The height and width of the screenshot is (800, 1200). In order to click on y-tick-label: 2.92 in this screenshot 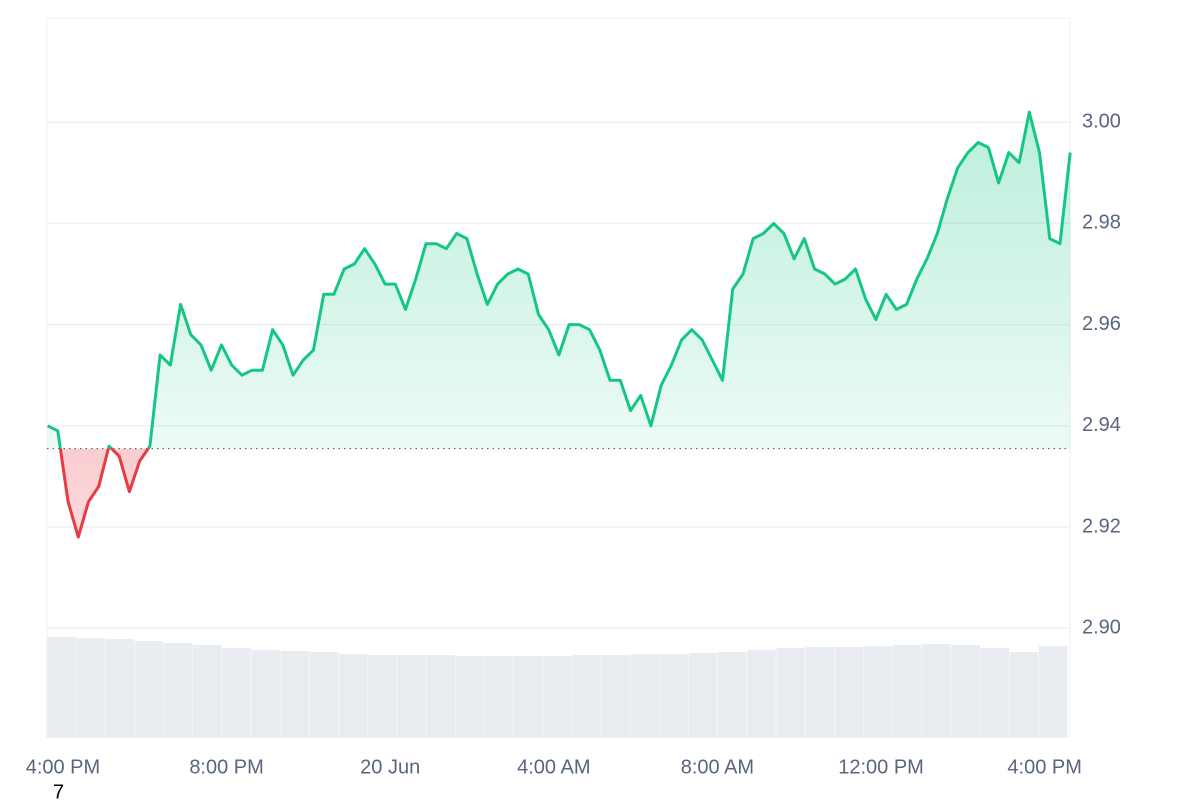, I will do `click(1101, 526)`.